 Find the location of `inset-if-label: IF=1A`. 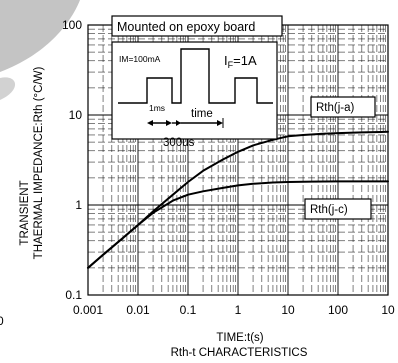

inset-if-label: IF=1A is located at coordinates (240, 61).